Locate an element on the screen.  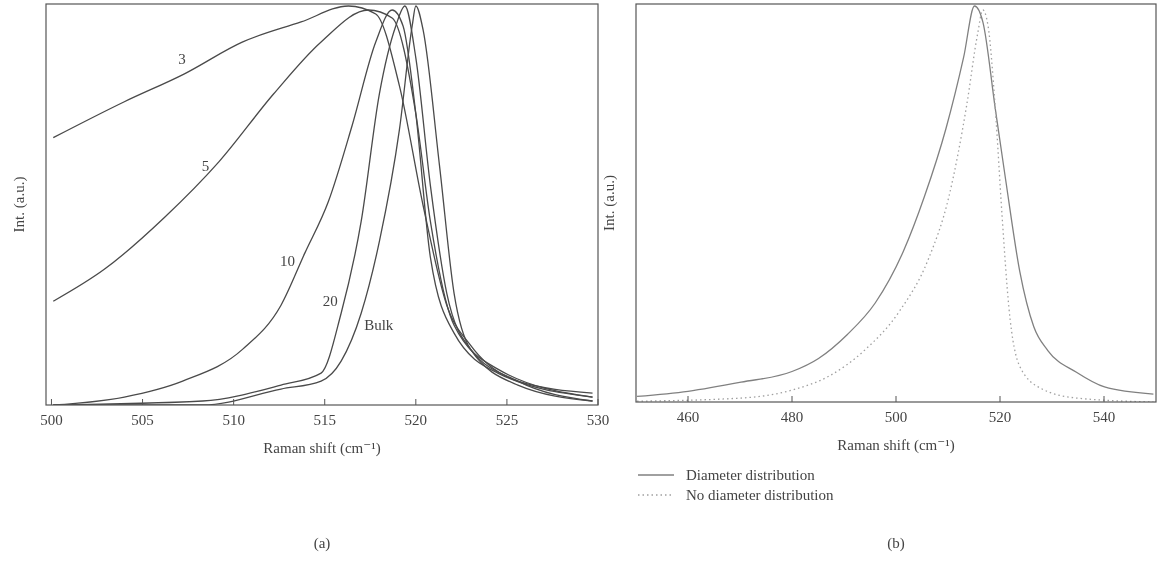
text: (a) is located at coordinates (322, 543).